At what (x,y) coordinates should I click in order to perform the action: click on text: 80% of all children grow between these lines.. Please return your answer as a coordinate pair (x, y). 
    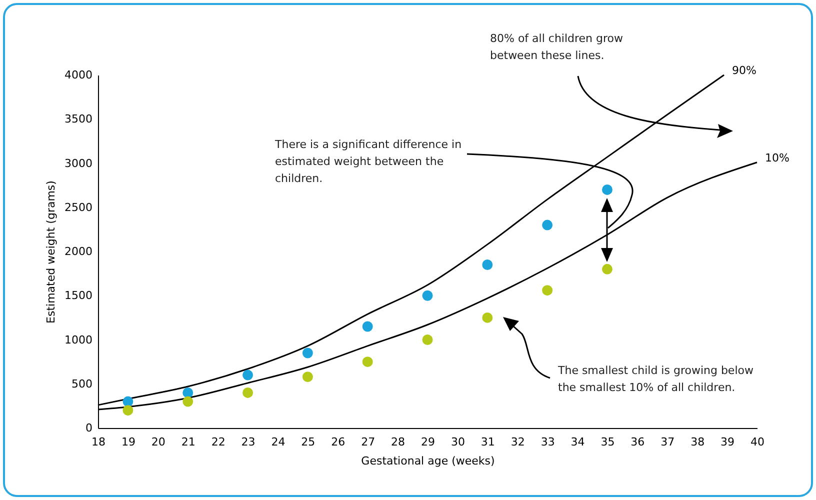
    Looking at the image, I should click on (557, 47).